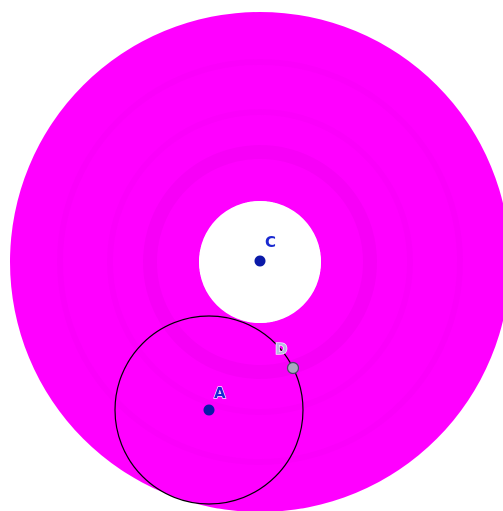 The image size is (503, 511). I want to click on point-a-label: A, so click(220, 393).